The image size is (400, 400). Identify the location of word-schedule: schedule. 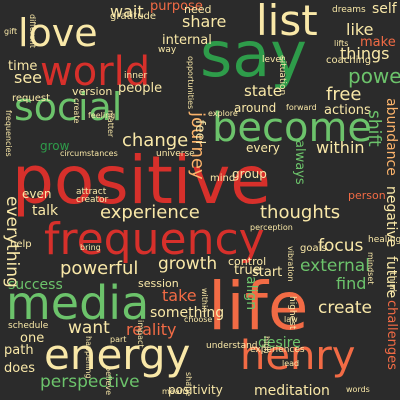
(28, 326).